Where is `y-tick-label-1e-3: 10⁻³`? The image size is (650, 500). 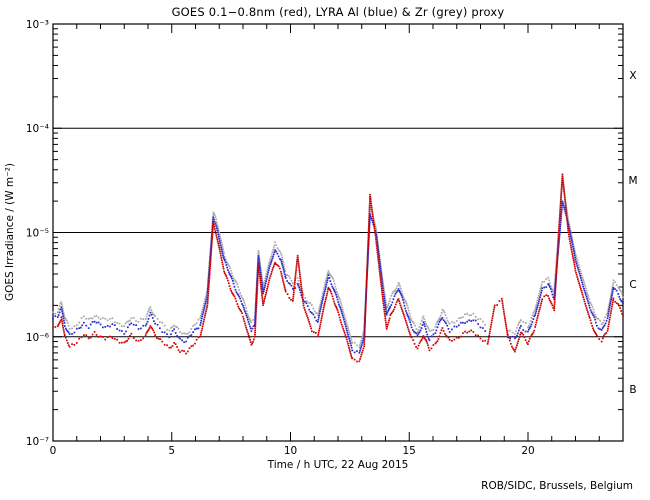
y-tick-label-1e-3: 10⁻³ is located at coordinates (37, 25).